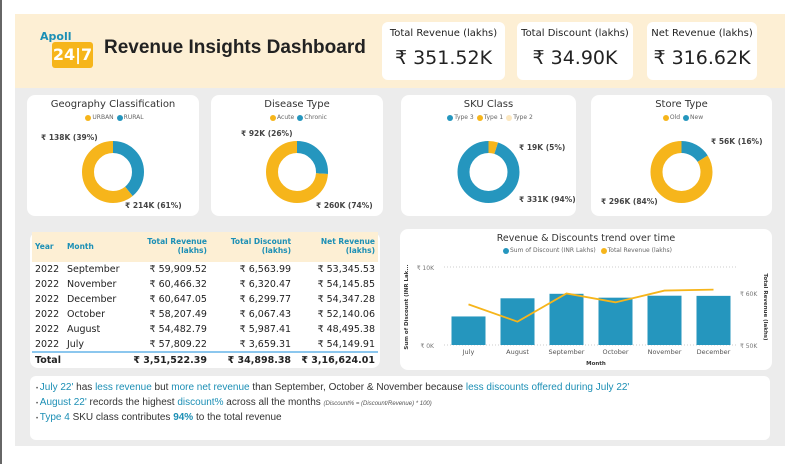  Describe the element at coordinates (443, 33) in the screenshot. I see `kpi-label: Total Revenue (lakhs)` at that location.